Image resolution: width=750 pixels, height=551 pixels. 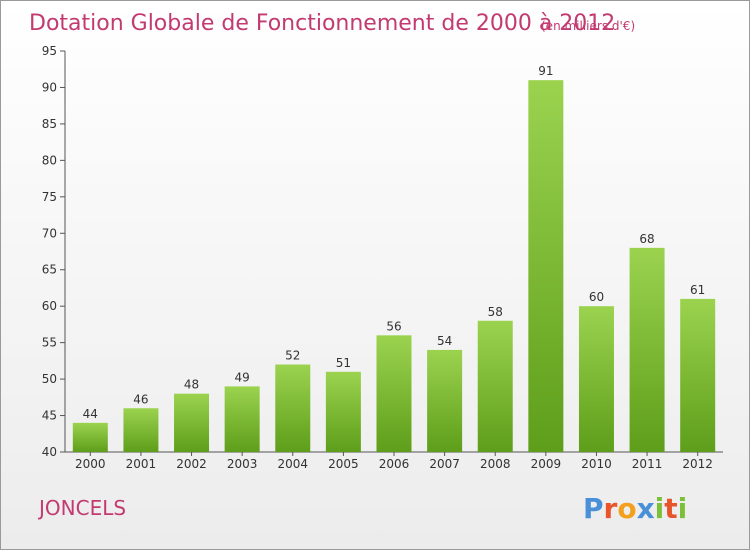 What do you see at coordinates (444, 341) in the screenshot?
I see `bar-value-label: 54` at bounding box center [444, 341].